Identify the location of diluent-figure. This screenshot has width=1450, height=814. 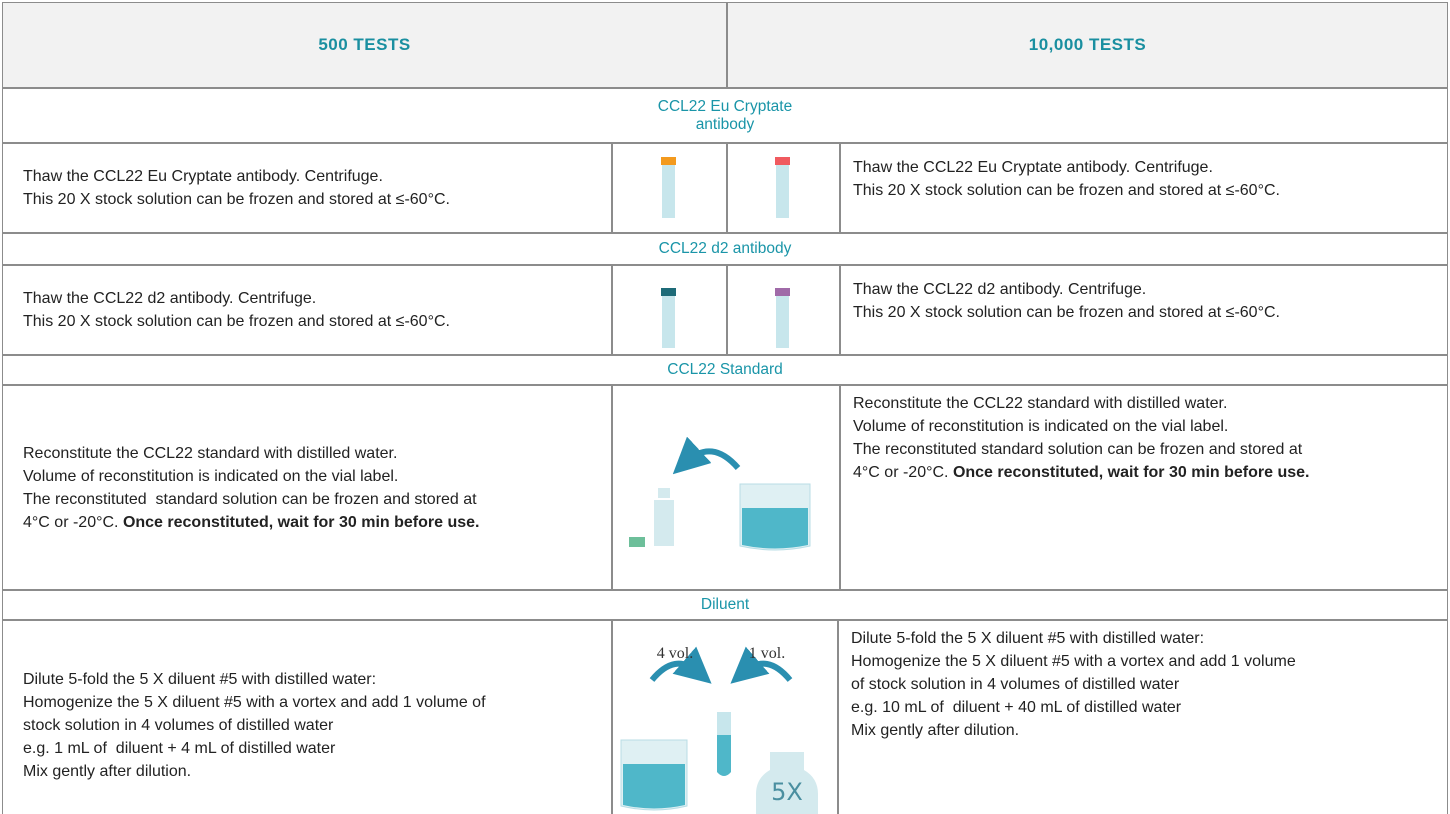
(719, 730).